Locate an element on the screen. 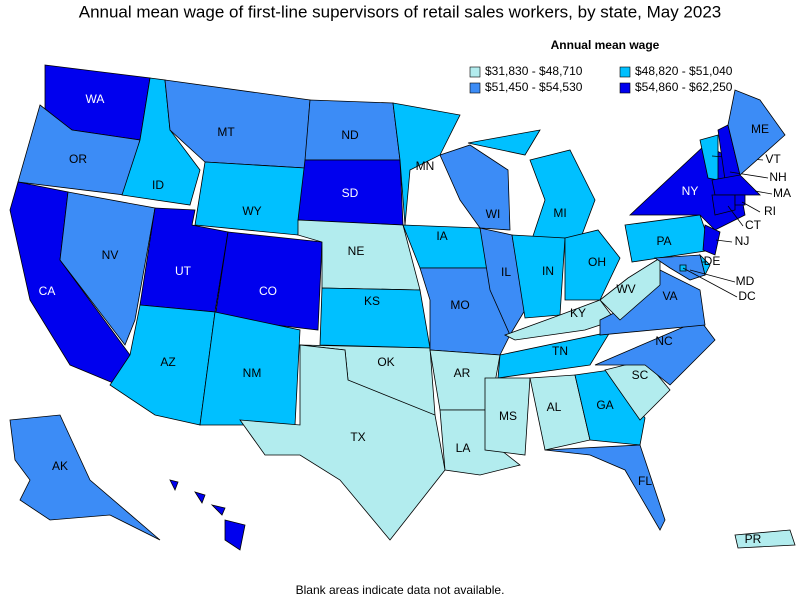  legend-label: $48,820 - $51,040 is located at coordinates (684, 71).